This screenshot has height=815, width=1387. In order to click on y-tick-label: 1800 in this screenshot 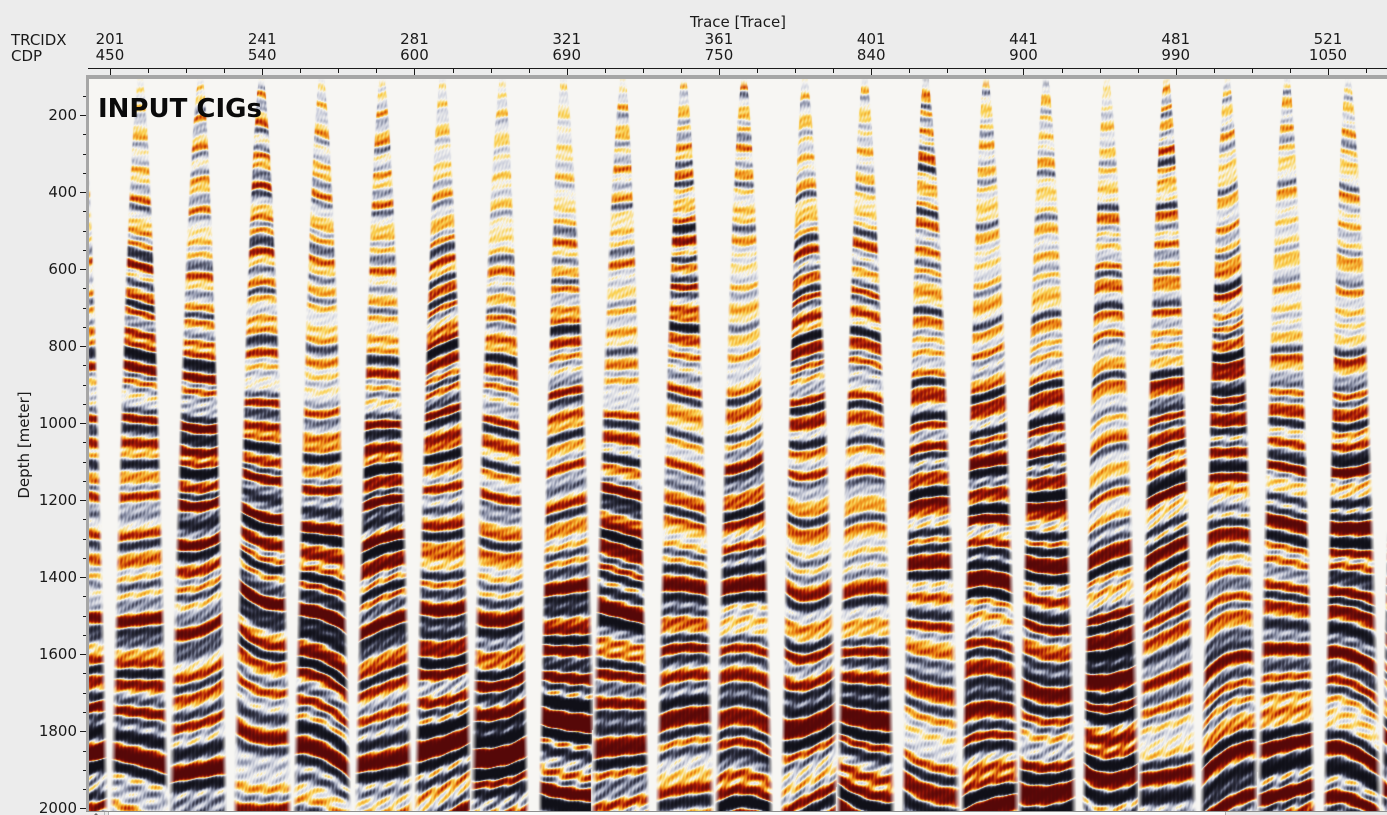, I will do `click(57, 730)`.